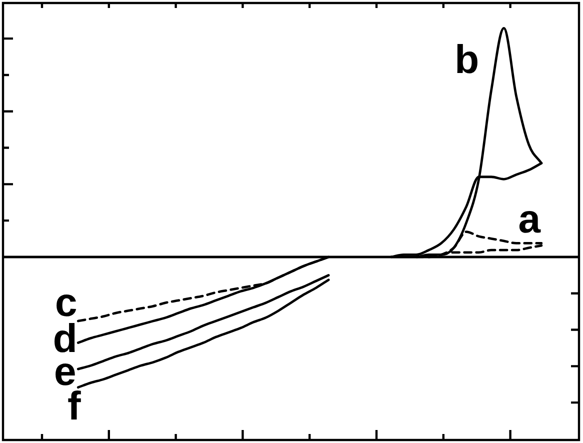 Image resolution: width=583 pixels, height=443 pixels. Describe the element at coordinates (467, 60) in the screenshot. I see `legend-label: b` at that location.